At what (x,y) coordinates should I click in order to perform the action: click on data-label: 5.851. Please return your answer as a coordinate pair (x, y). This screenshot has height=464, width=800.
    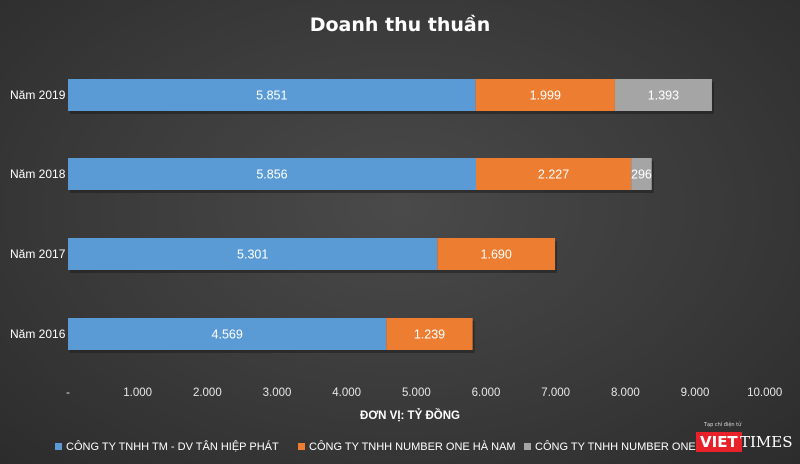
    Looking at the image, I should click on (271, 96).